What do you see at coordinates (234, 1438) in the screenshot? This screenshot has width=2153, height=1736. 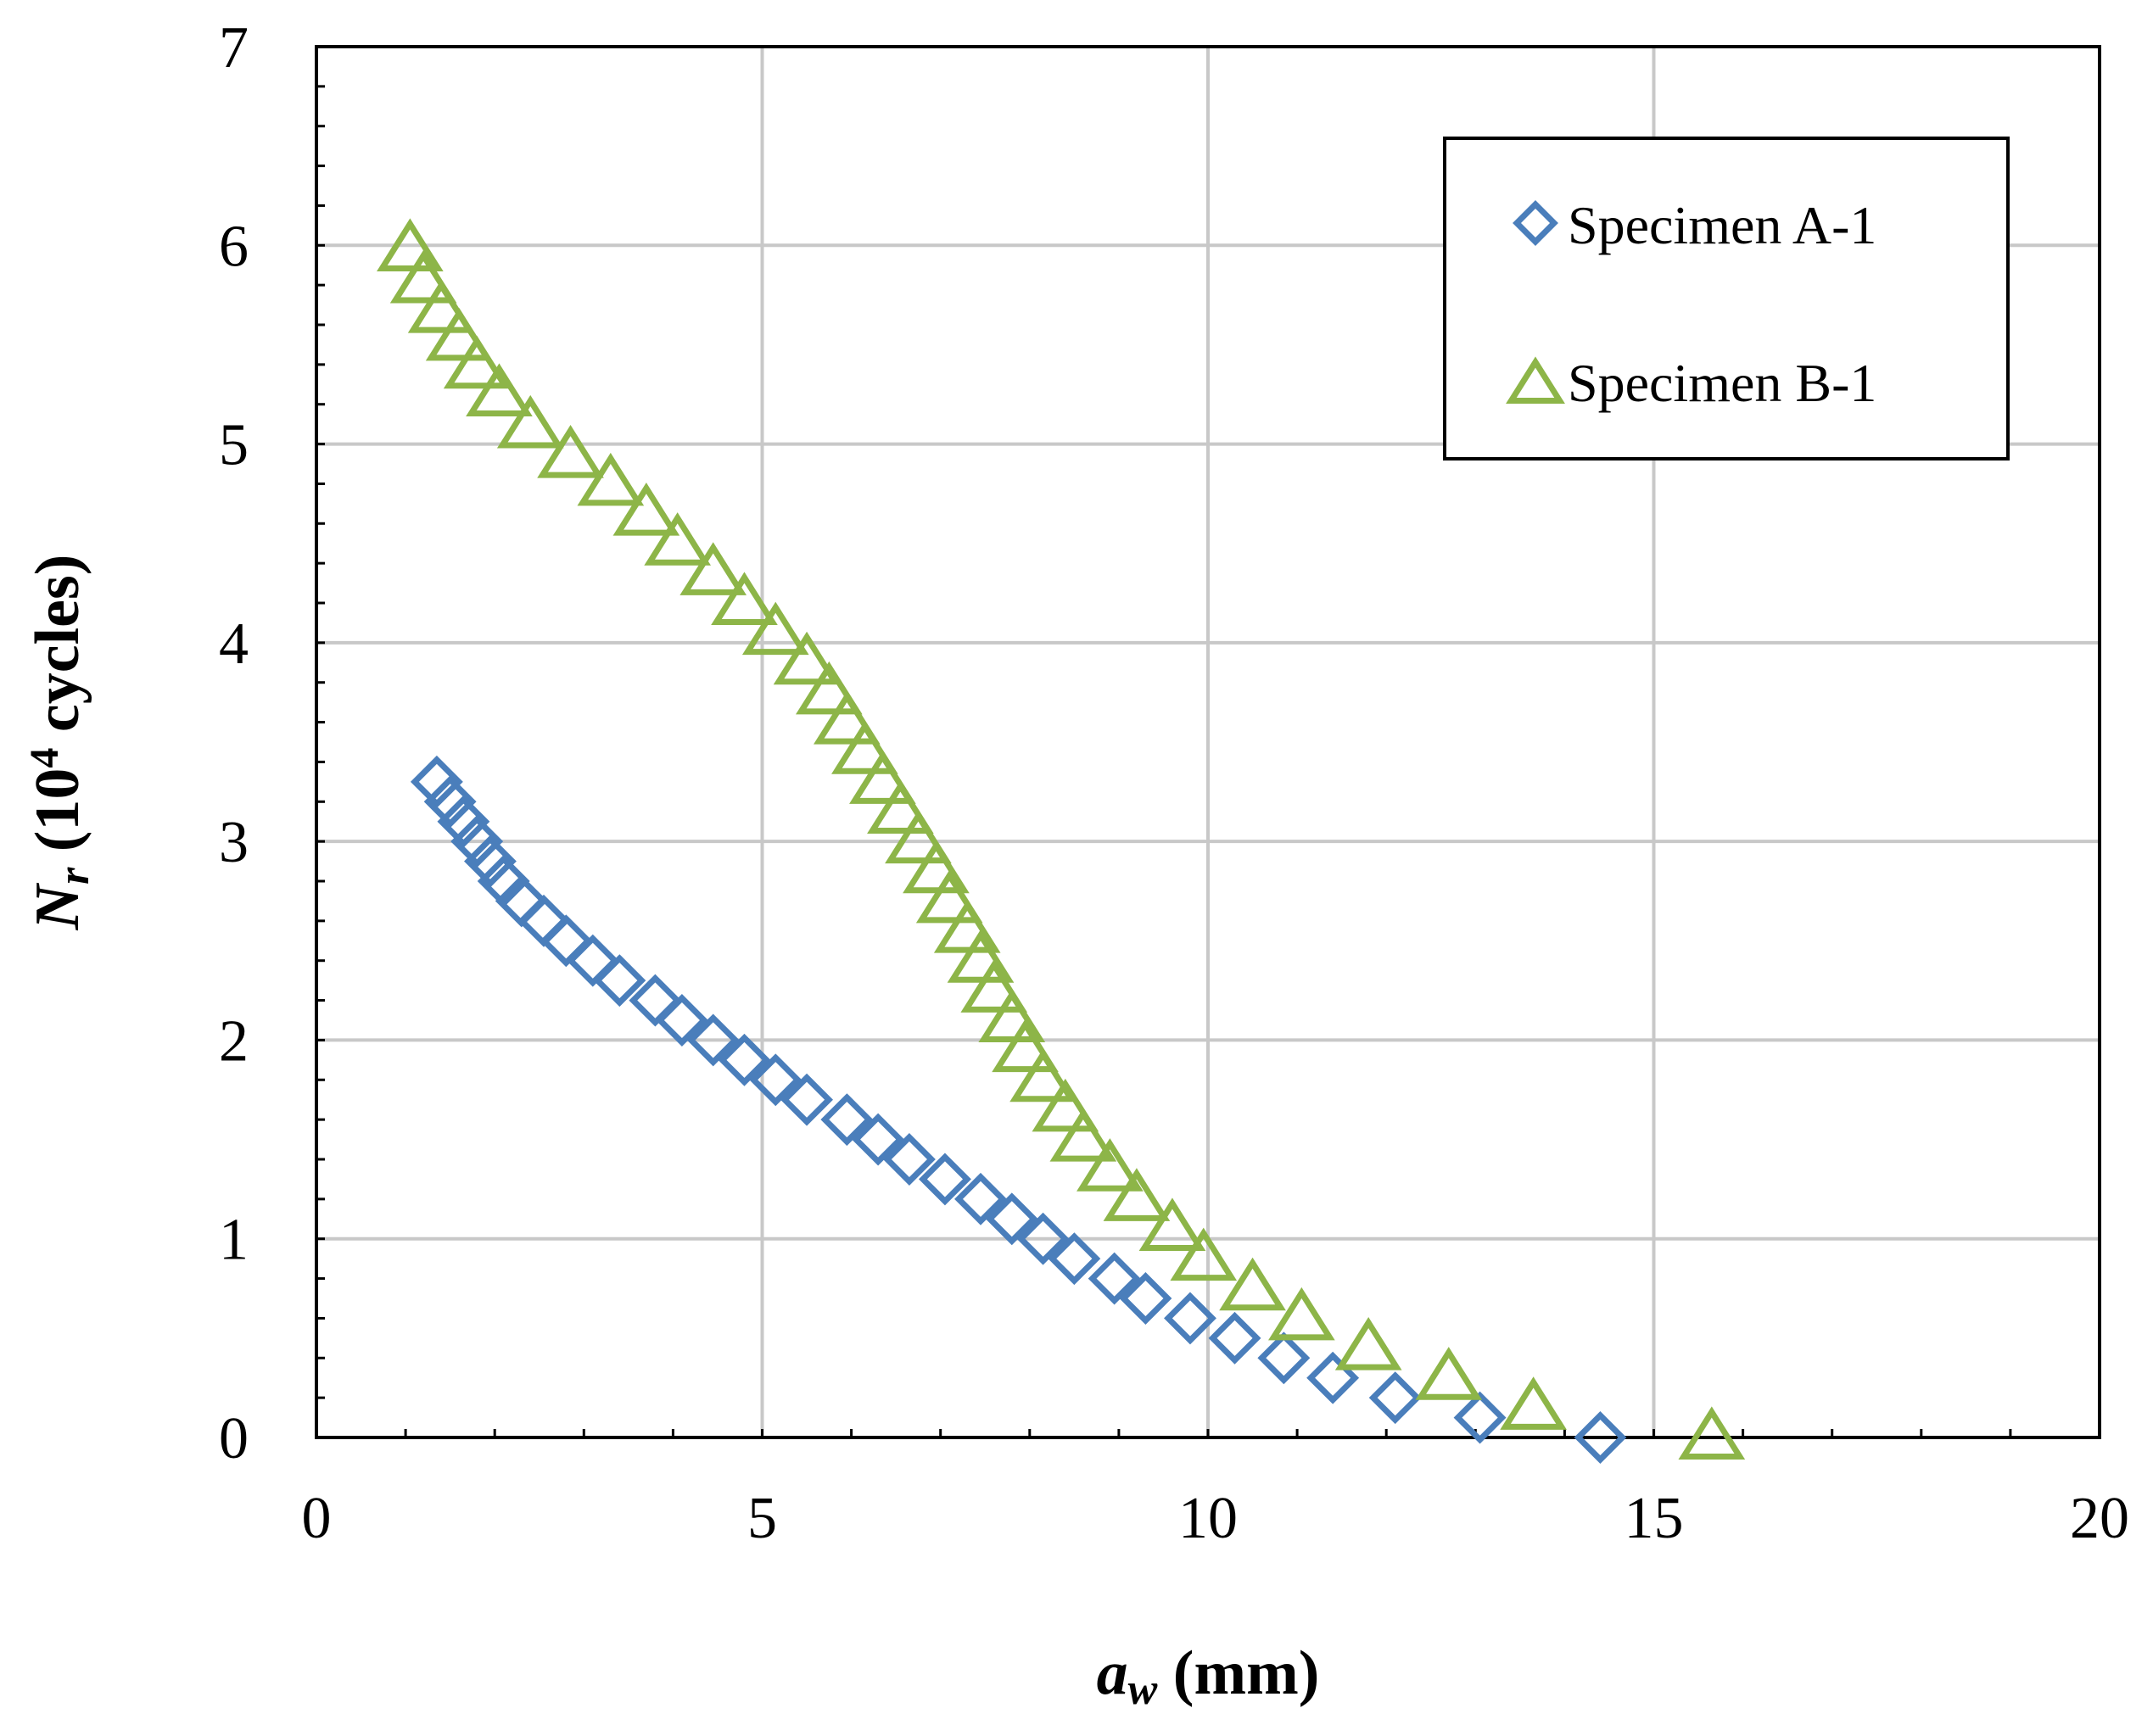 I see `y-tick-label: 0` at bounding box center [234, 1438].